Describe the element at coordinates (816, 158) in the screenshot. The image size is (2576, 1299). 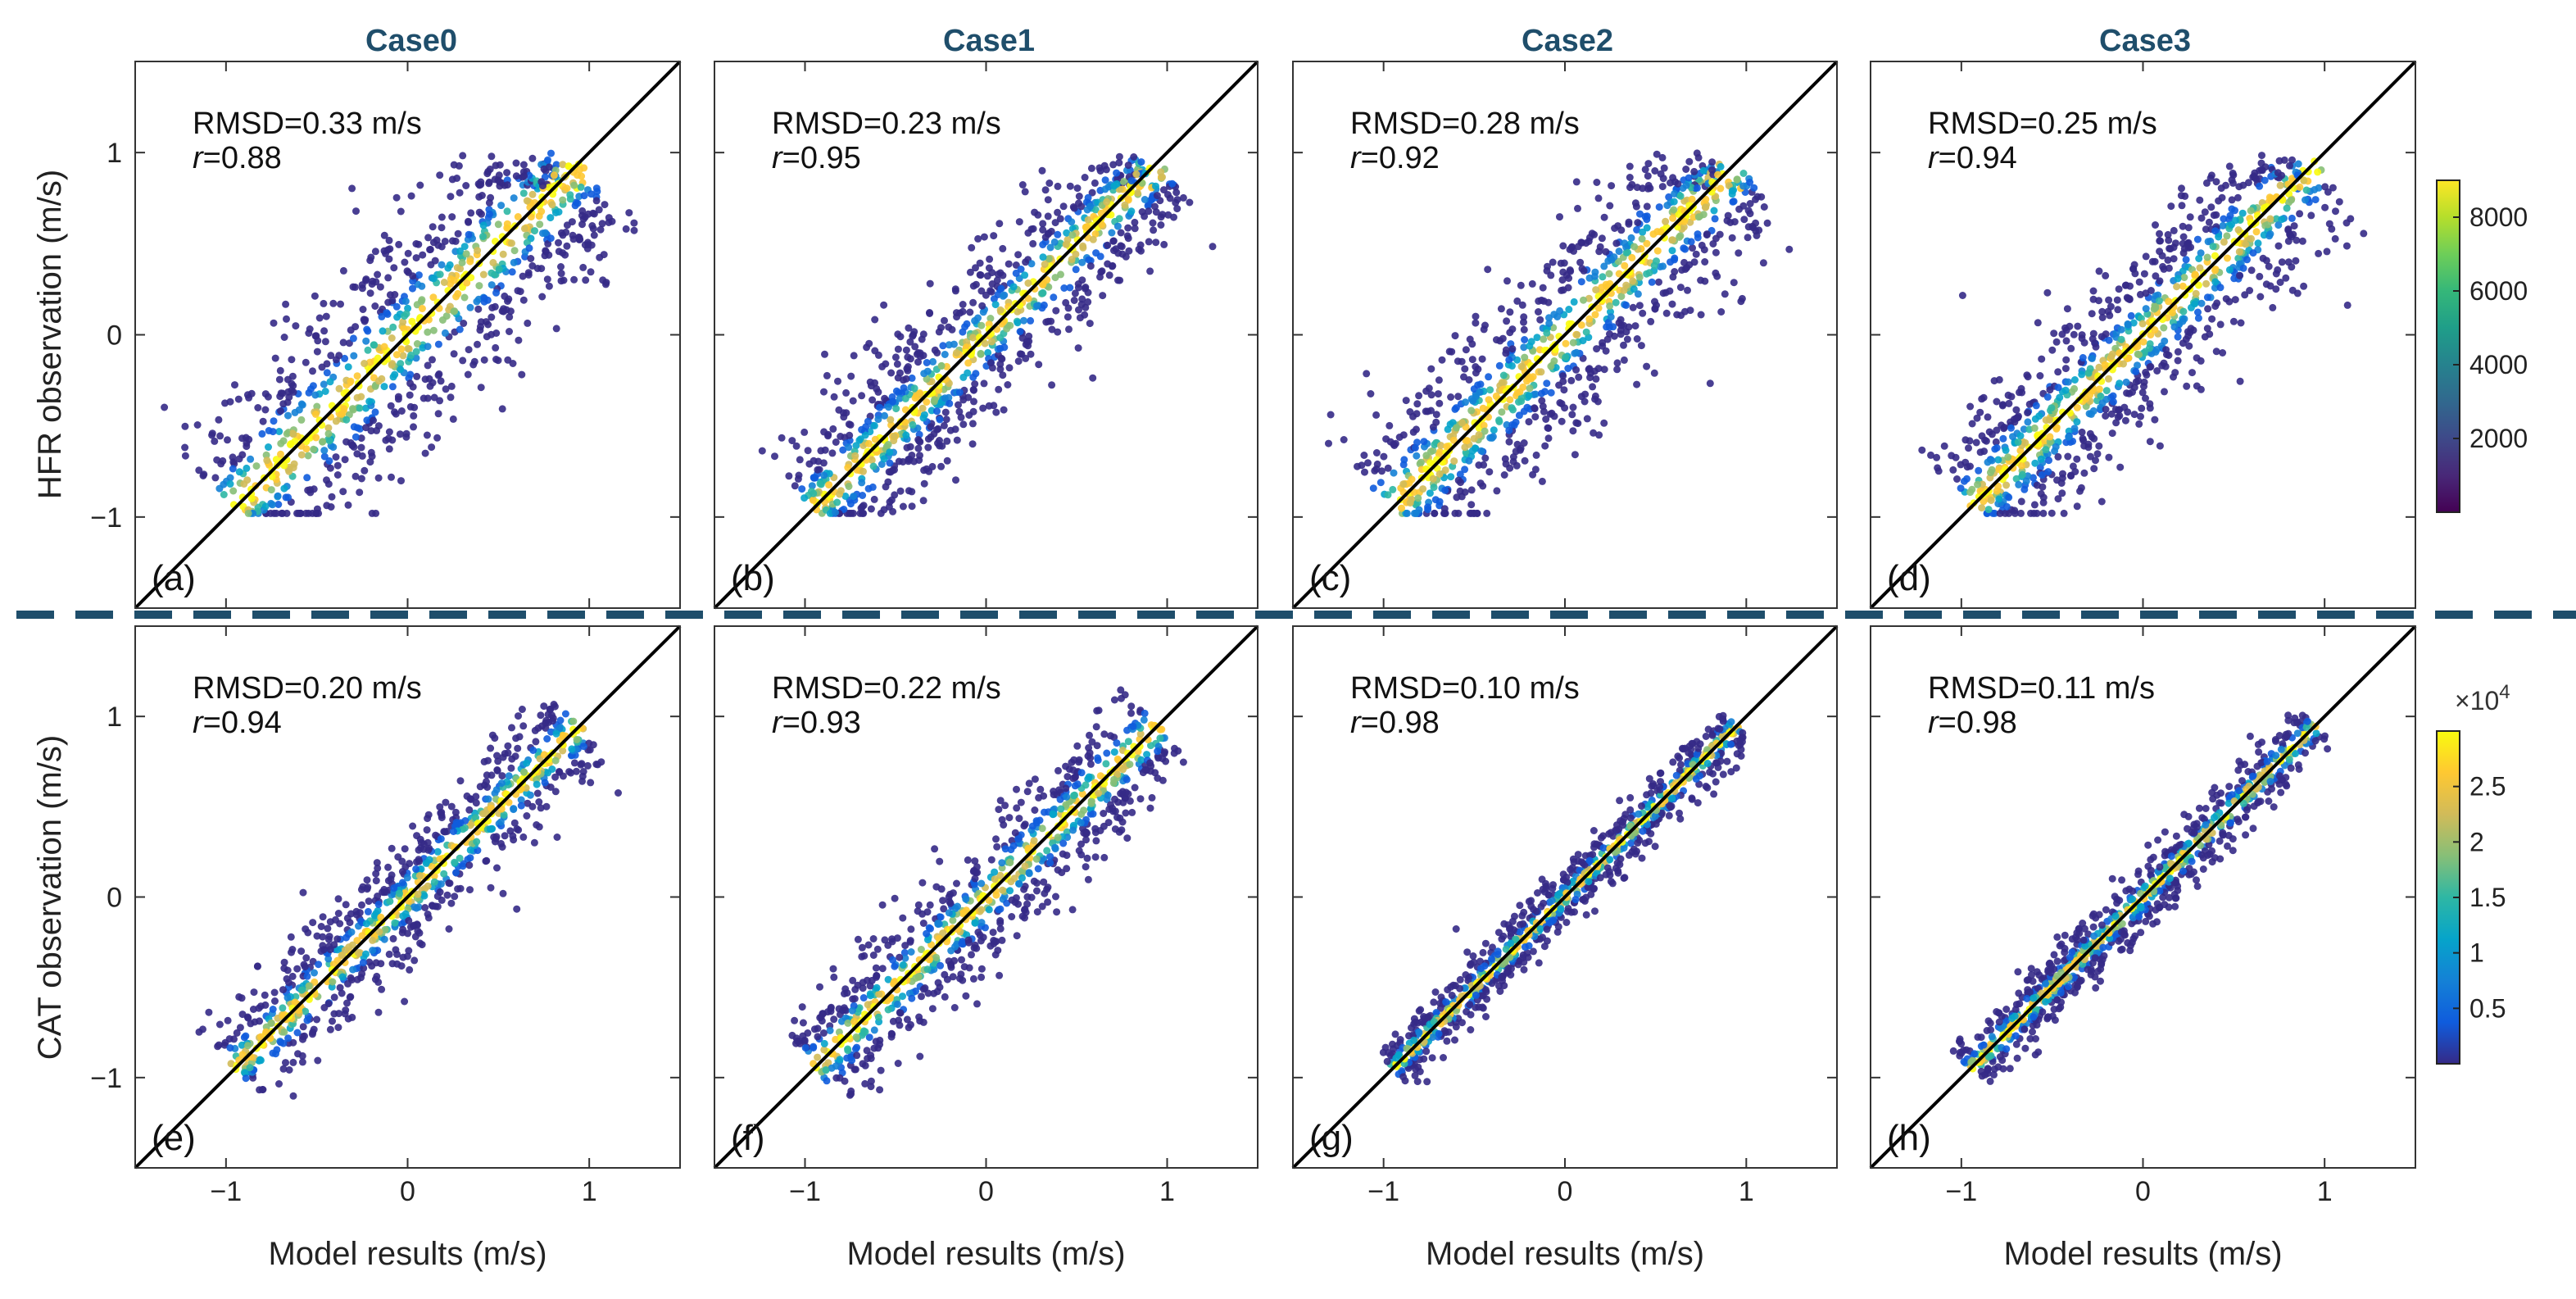
I see `r-annotation: r=0.95` at that location.